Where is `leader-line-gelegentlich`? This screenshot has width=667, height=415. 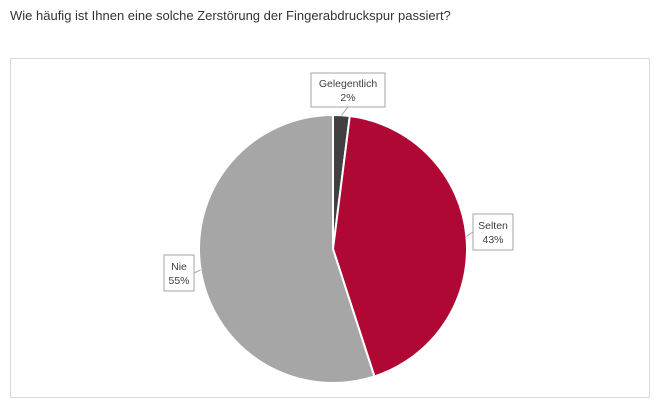
leader-line-gelegentlich is located at coordinates (345, 111).